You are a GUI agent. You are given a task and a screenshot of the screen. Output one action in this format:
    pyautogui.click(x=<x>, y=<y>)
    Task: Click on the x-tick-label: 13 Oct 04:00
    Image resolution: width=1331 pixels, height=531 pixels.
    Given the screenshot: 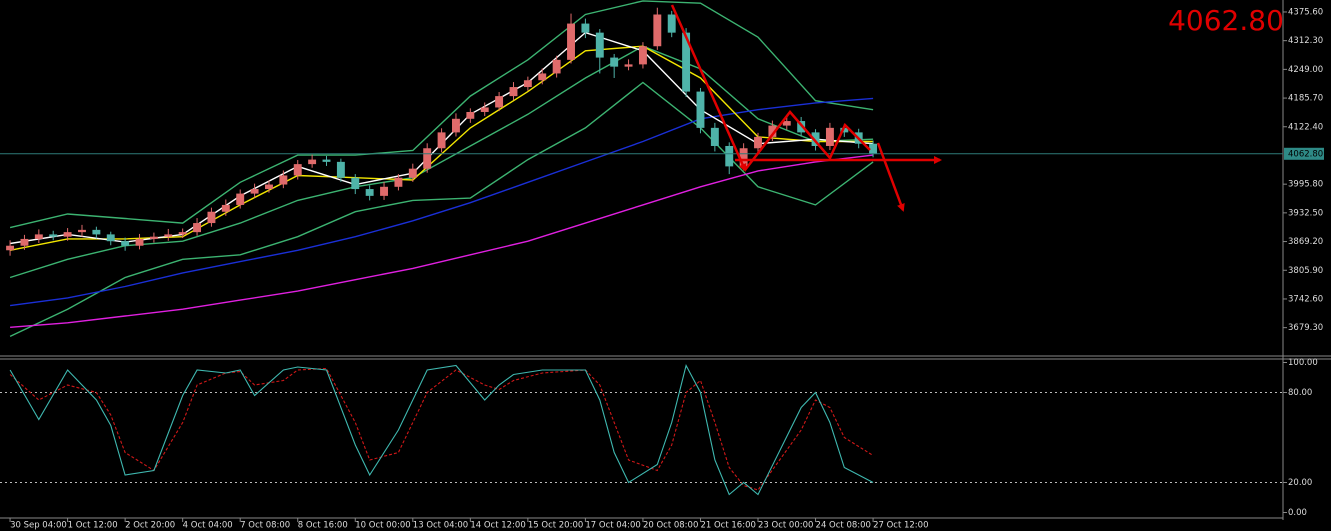 What is the action you would take?
    pyautogui.click(x=440, y=526)
    